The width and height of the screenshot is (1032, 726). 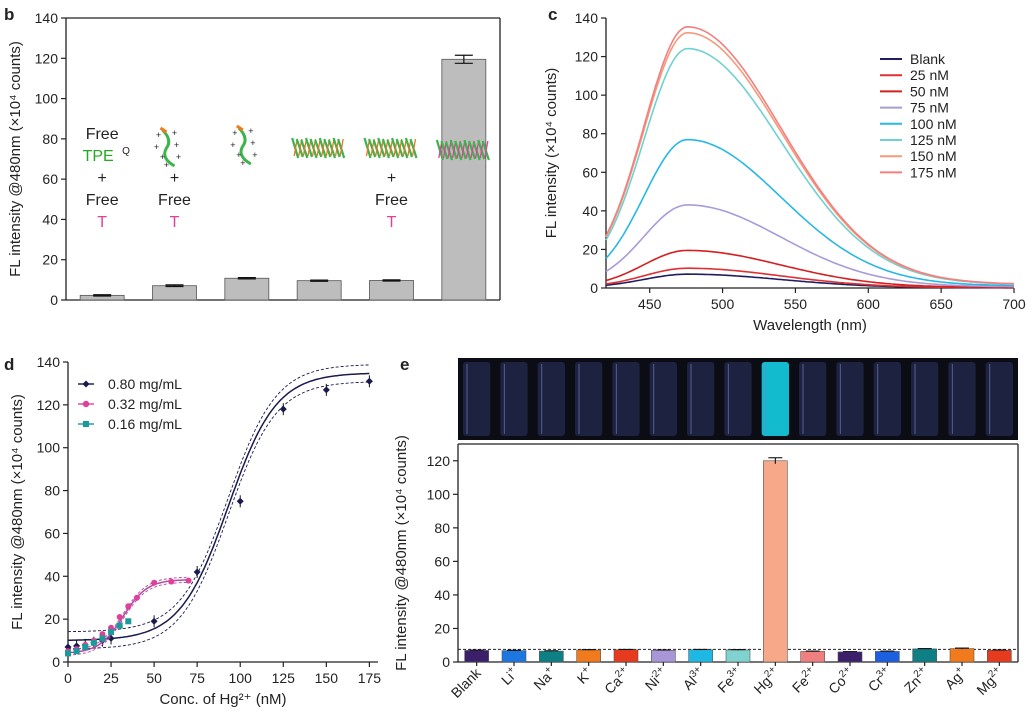 What do you see at coordinates (50, 179) in the screenshot?
I see `b-y-tick-label: 60` at bounding box center [50, 179].